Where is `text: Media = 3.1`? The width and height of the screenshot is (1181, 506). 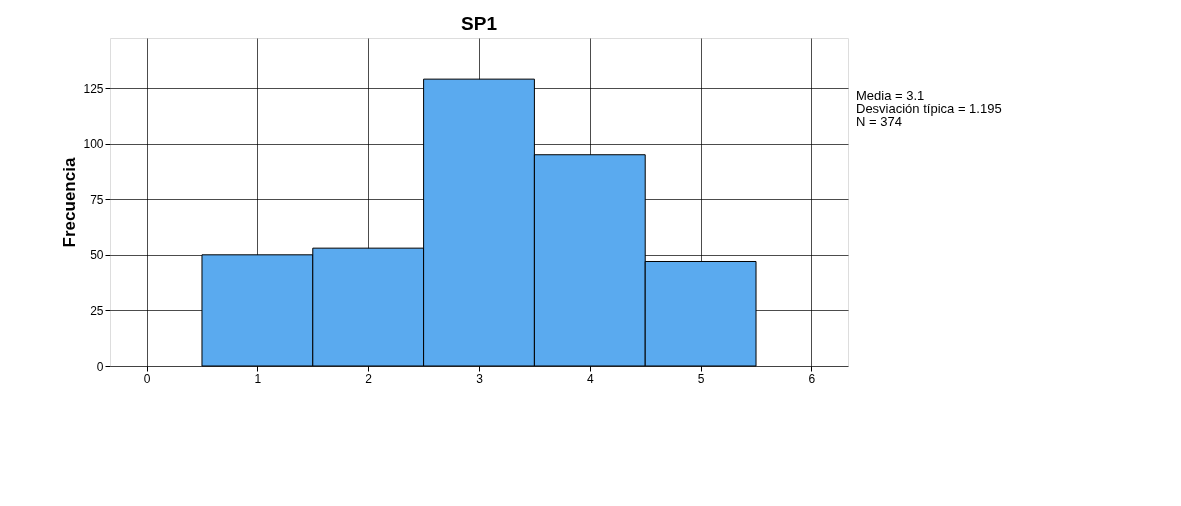
text: Media = 3.1 is located at coordinates (890, 95).